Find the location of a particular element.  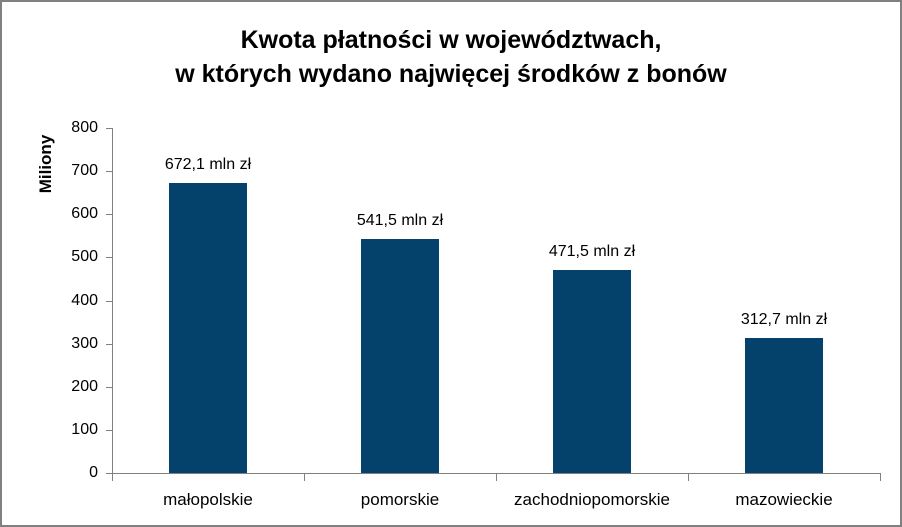

y-tick-label: 500 is located at coordinates (84, 257).